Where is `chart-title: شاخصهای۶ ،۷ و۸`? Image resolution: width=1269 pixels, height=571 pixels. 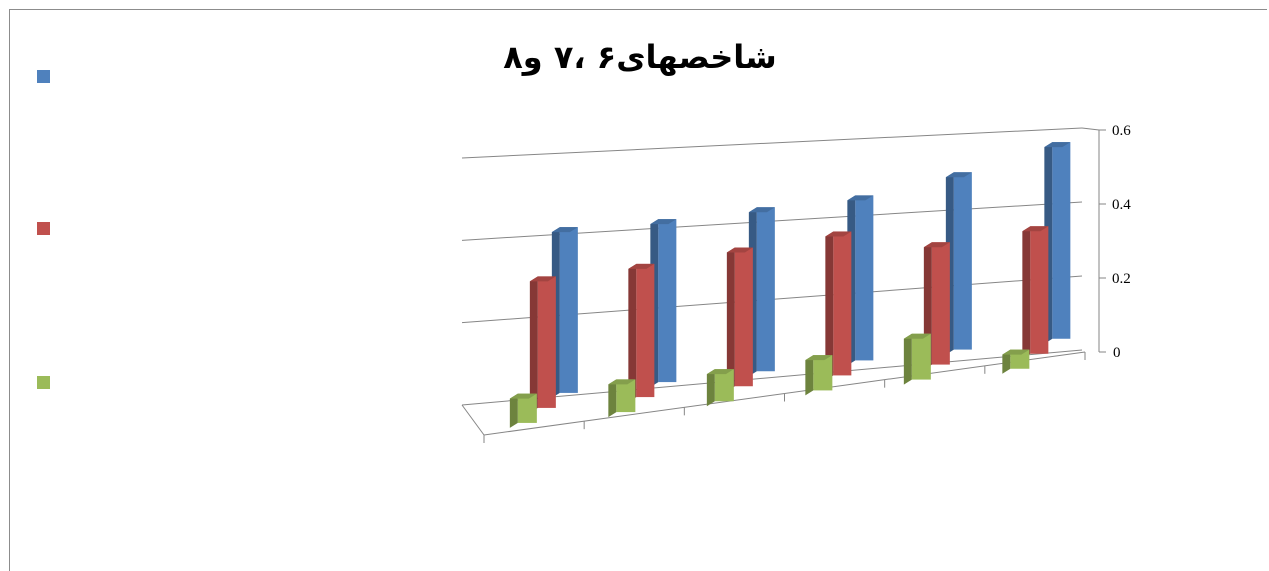
chart-title: شاخصهای۶ ،۷ و۸ is located at coordinates (640, 57).